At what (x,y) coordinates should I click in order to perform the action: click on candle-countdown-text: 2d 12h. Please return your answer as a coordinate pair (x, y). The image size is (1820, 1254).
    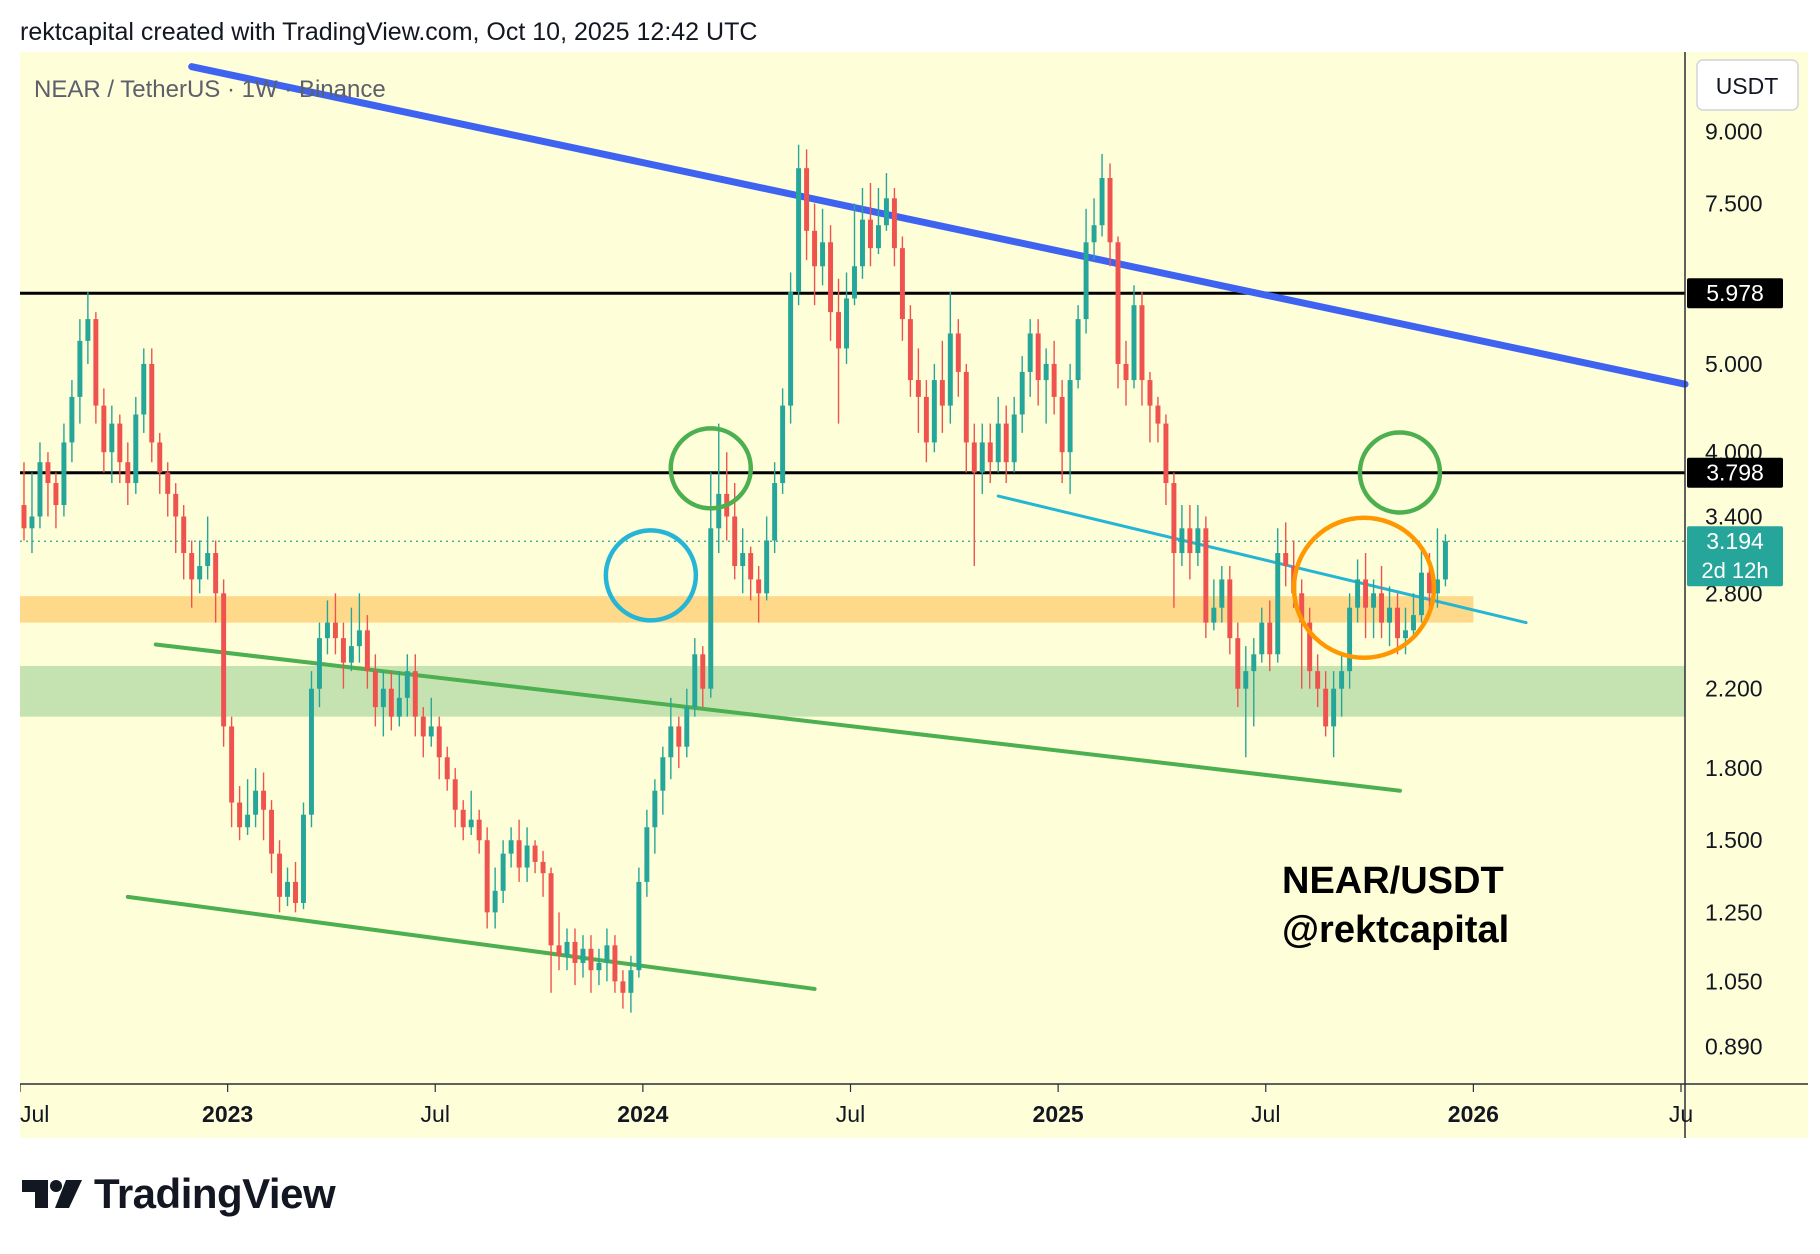
    Looking at the image, I should click on (1734, 570).